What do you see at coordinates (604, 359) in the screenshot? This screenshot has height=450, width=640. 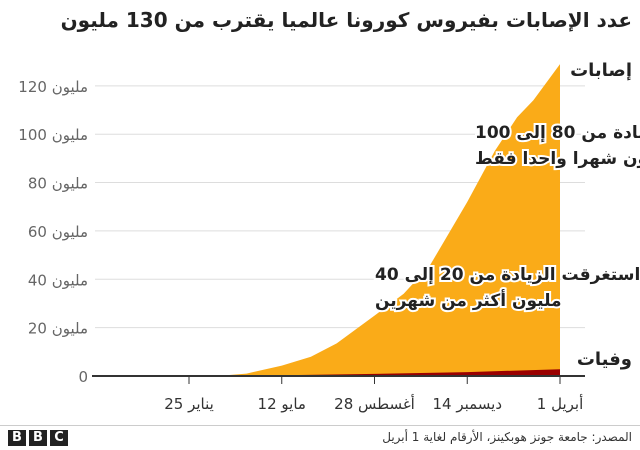 I see `series-label-deaths: وفيات` at bounding box center [604, 359].